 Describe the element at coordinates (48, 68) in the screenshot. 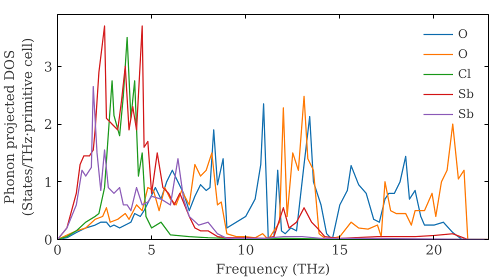

I see `y-tick-label: 3` at that location.